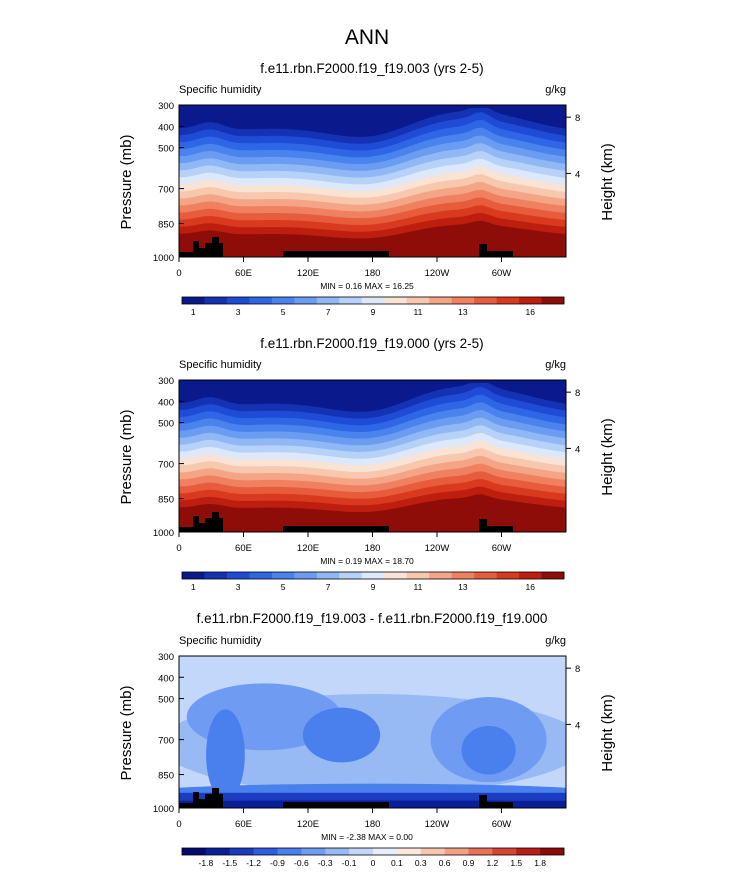 The image size is (733, 888). I want to click on colorbar-label: -1.8, so click(206, 863).